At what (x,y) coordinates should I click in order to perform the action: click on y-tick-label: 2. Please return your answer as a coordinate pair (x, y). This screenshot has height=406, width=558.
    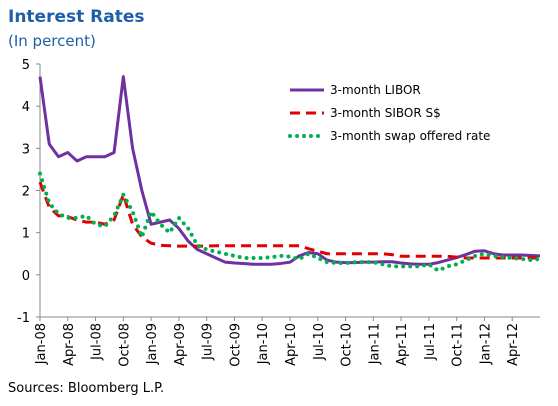
    Looking at the image, I should click on (26, 192).